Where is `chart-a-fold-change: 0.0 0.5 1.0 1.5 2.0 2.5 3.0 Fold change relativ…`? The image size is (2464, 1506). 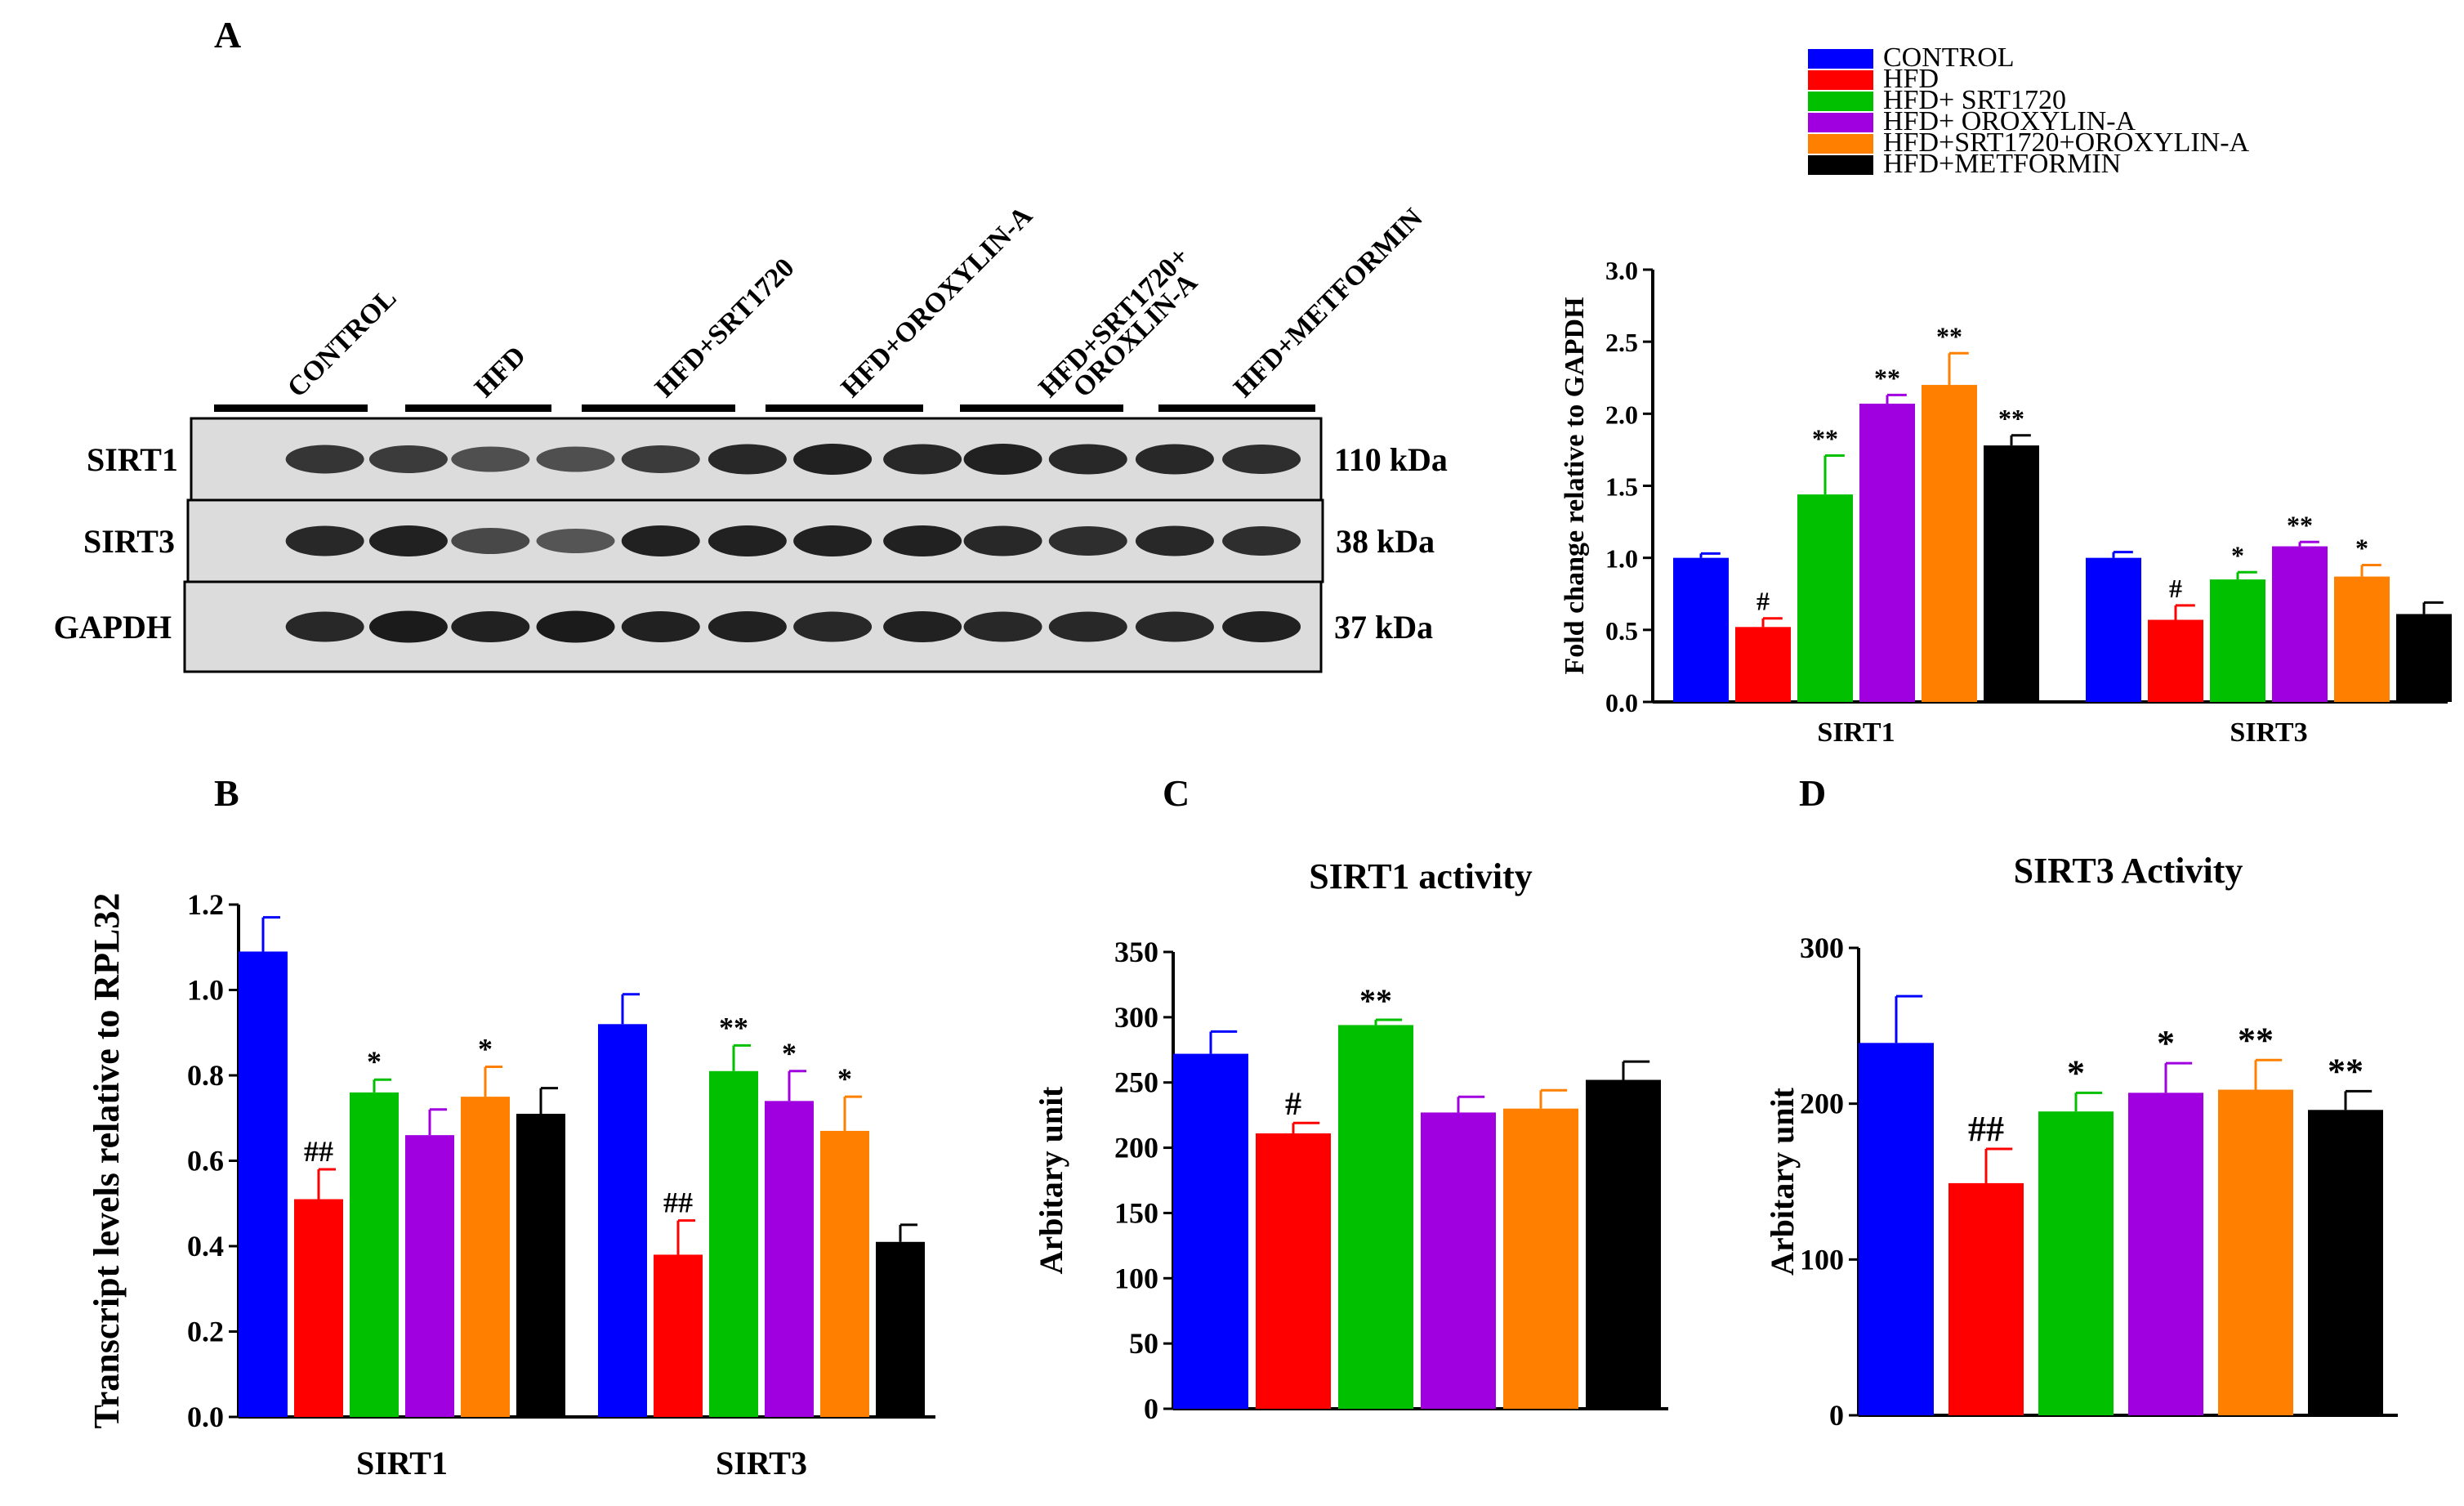
chart-a-fold-change: 0.0 0.5 1.0 1.5 2.0 2.5 3.0 Fold change relativ… is located at coordinates (2006, 502).